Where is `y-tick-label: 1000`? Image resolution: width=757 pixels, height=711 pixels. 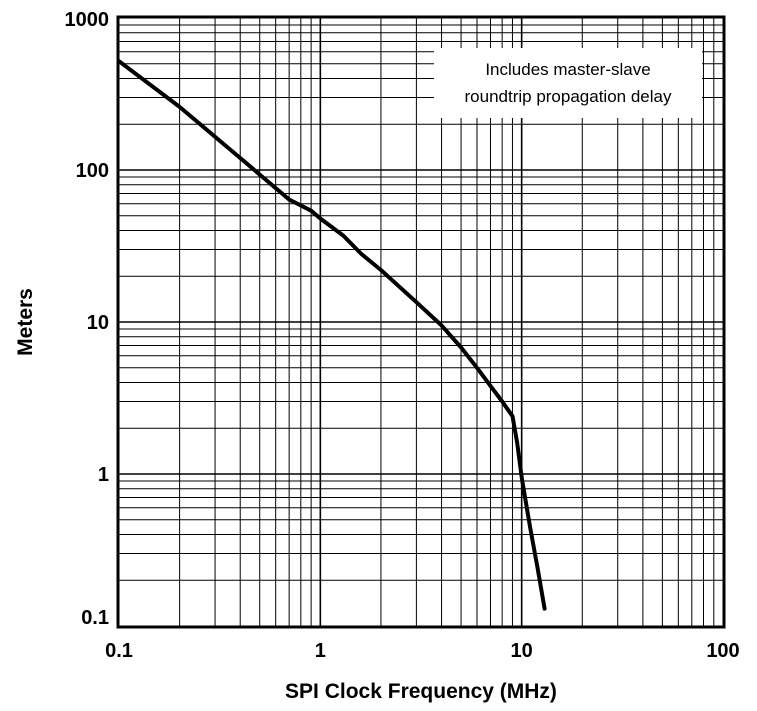
y-tick-label: 1000 is located at coordinates (87, 20).